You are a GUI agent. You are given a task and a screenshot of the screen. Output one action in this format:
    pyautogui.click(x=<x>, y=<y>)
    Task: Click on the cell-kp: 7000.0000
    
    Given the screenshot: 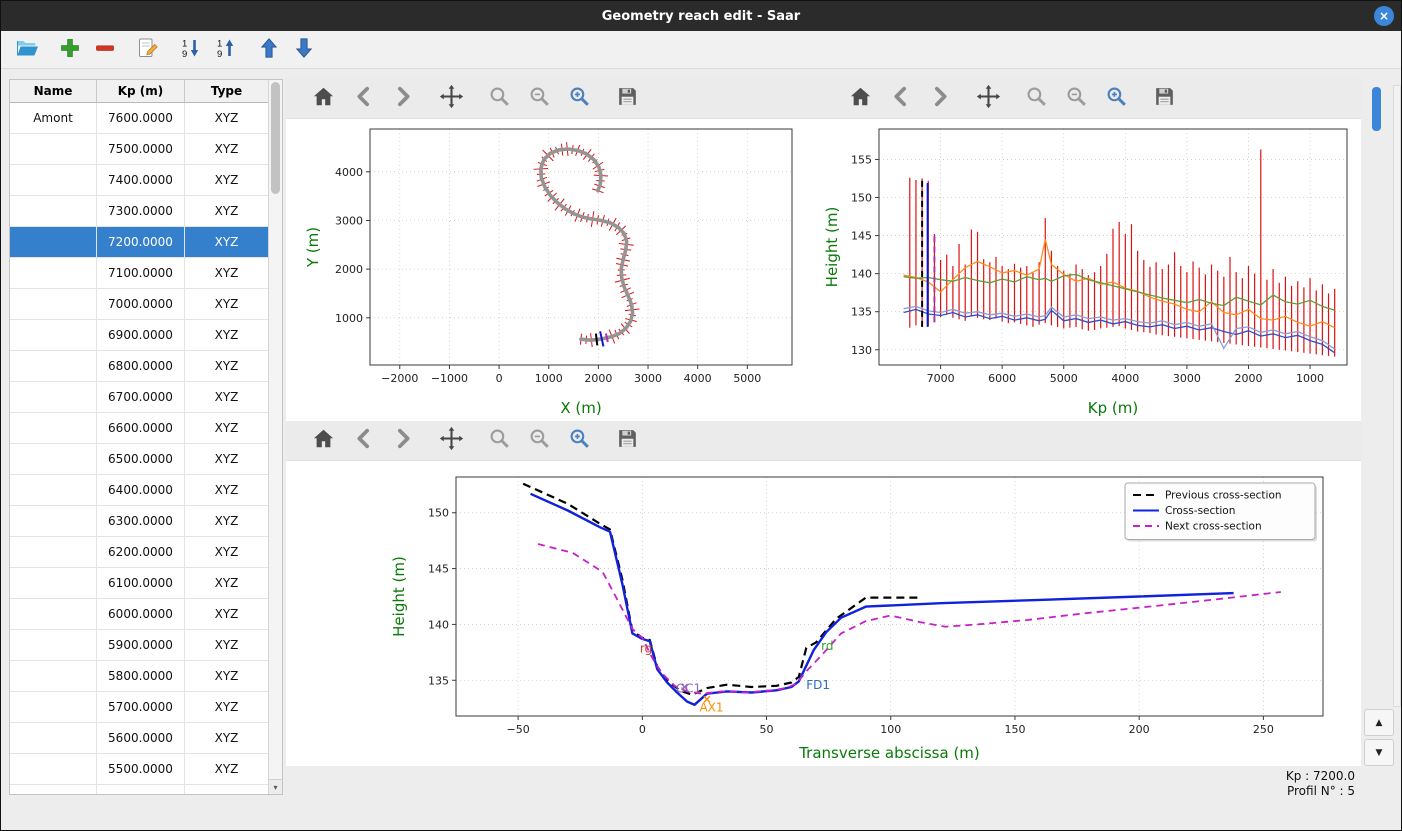 What is the action you would take?
    pyautogui.click(x=141, y=304)
    